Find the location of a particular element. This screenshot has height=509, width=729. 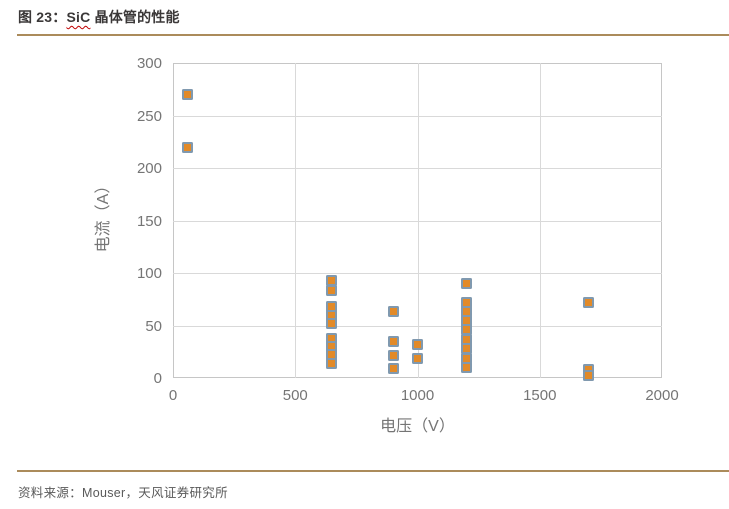

y-tick-label-300: 300 is located at coordinates (149, 63).